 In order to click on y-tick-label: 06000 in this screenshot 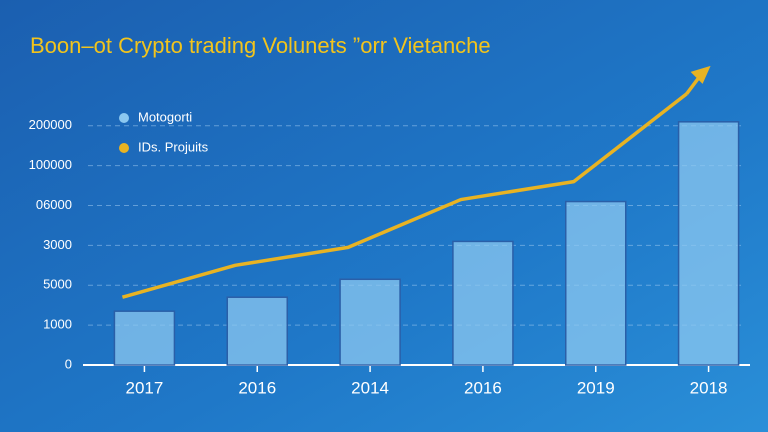, I will do `click(54, 204)`.